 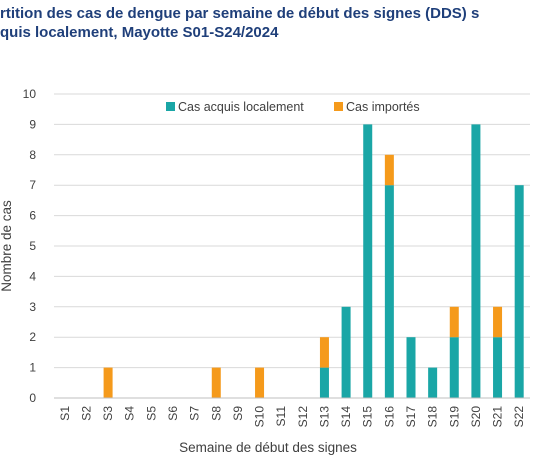 What do you see at coordinates (476, 417) in the screenshot?
I see `x-tick-label: S20` at bounding box center [476, 417].